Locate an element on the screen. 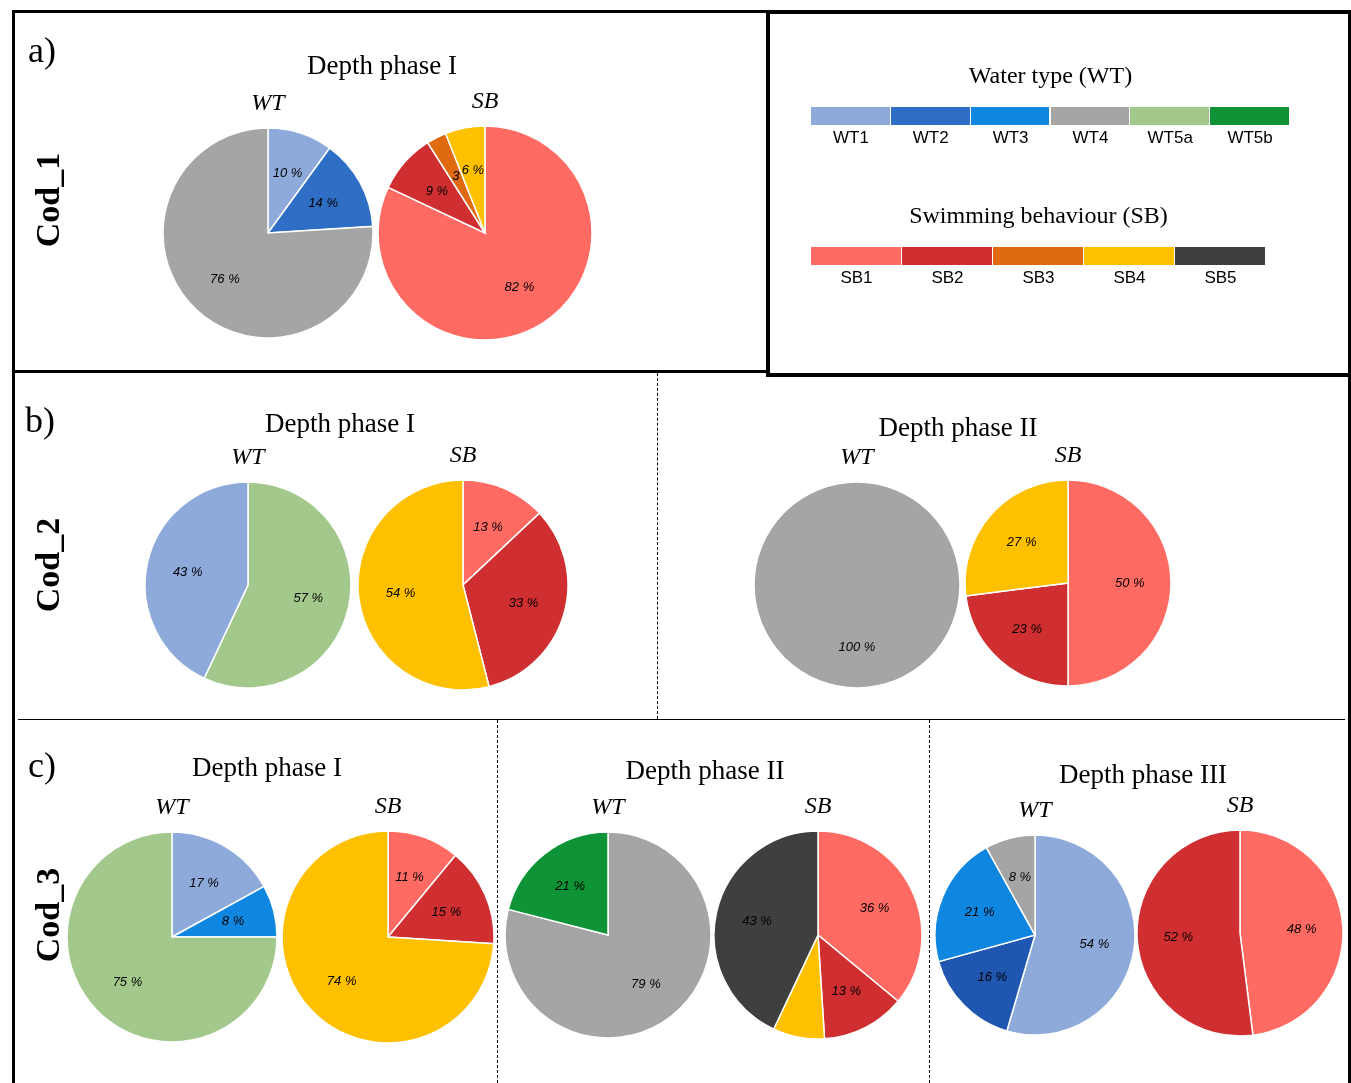  text: Cod_1 is located at coordinates (48, 200).